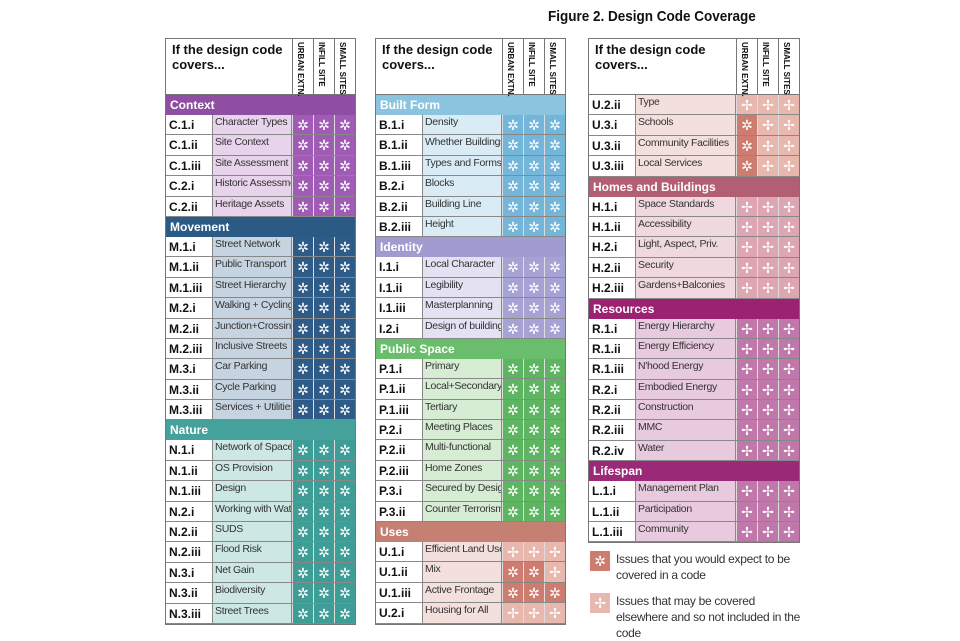 This screenshot has width=960, height=641. What do you see at coordinates (189, 450) in the screenshot?
I see `row-code: N.1.i` at bounding box center [189, 450].